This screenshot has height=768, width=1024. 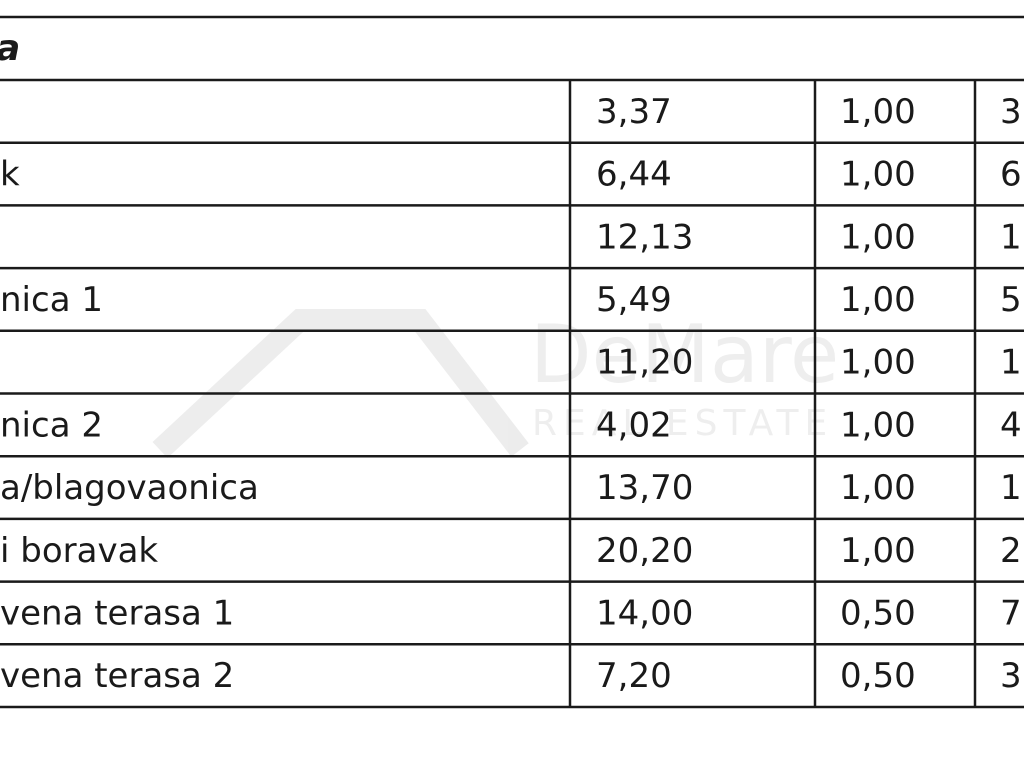 What do you see at coordinates (644, 613) in the screenshot?
I see `cell-value: 14,00` at bounding box center [644, 613].